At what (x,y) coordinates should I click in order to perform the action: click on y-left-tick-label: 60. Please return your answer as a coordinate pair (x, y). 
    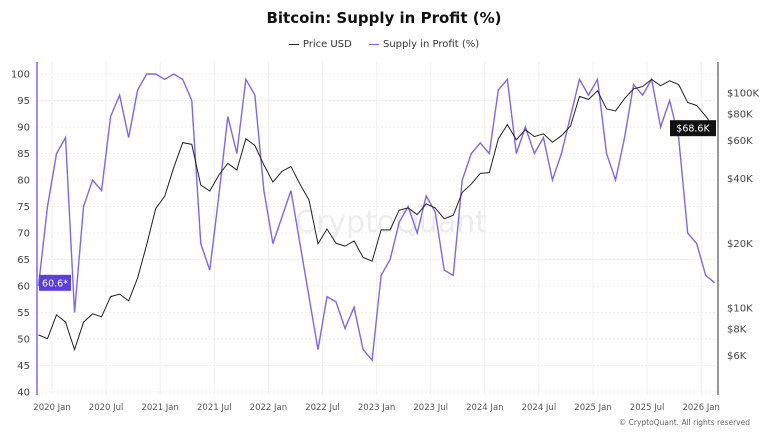
    Looking at the image, I should click on (23, 287).